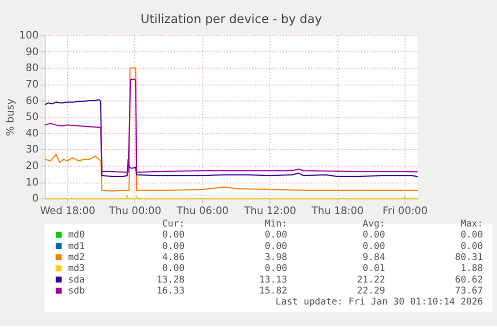 The width and height of the screenshot is (497, 335). What do you see at coordinates (380, 302) in the screenshot?
I see `text: Last update: Fri Jan 30 01:10:14 2026` at bounding box center [380, 302].